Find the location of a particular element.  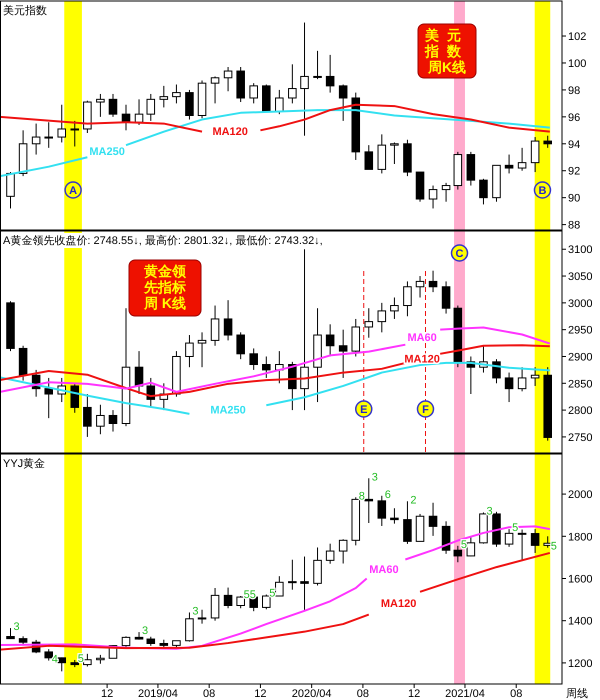

chart-title: A黄金领先收盘价: 2748.55↓, 最高价: 2801.32↓, 最低价: 2743.32↓, is located at coordinates (163, 240).